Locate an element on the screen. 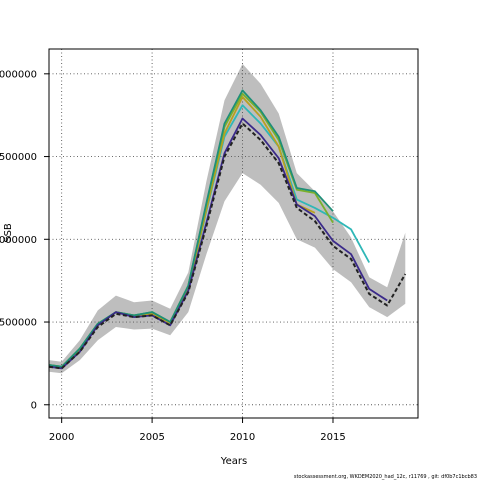  y-axis-title: SSB is located at coordinates (8, 233).